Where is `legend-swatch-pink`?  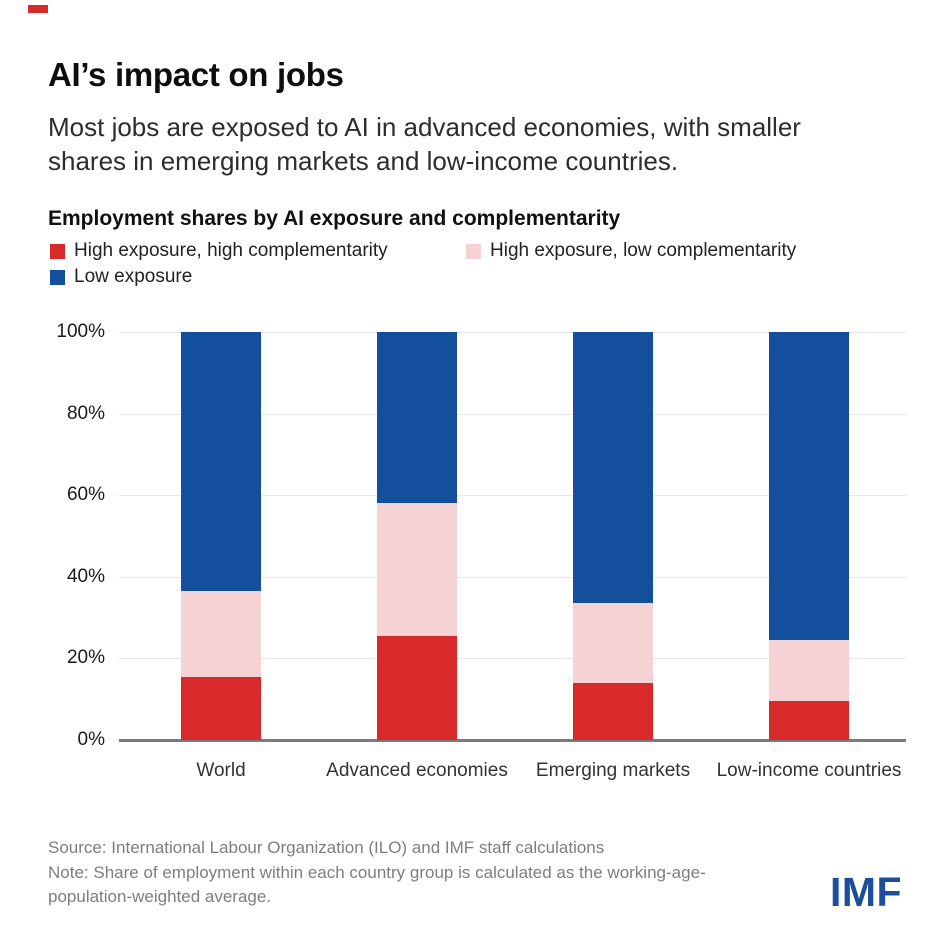
legend-swatch-pink is located at coordinates (473, 251).